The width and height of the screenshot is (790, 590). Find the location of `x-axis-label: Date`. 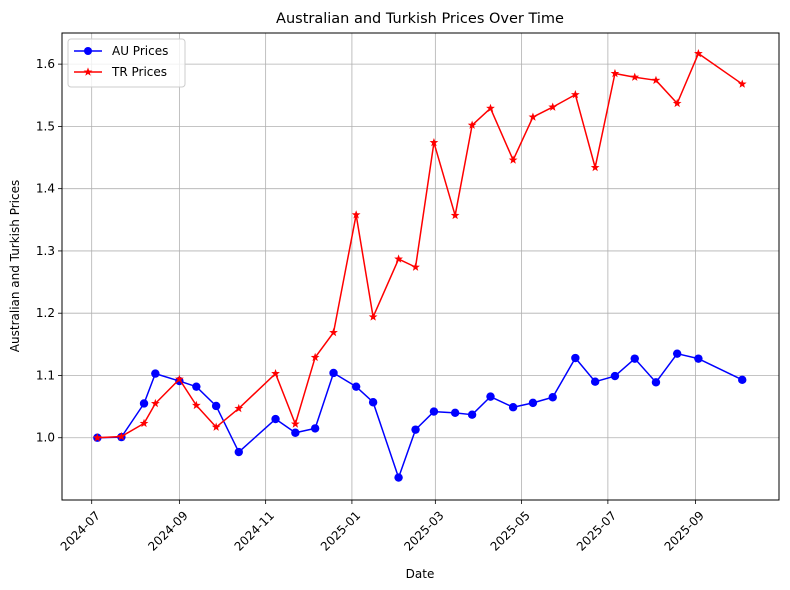

x-axis-label: Date is located at coordinates (420, 574).